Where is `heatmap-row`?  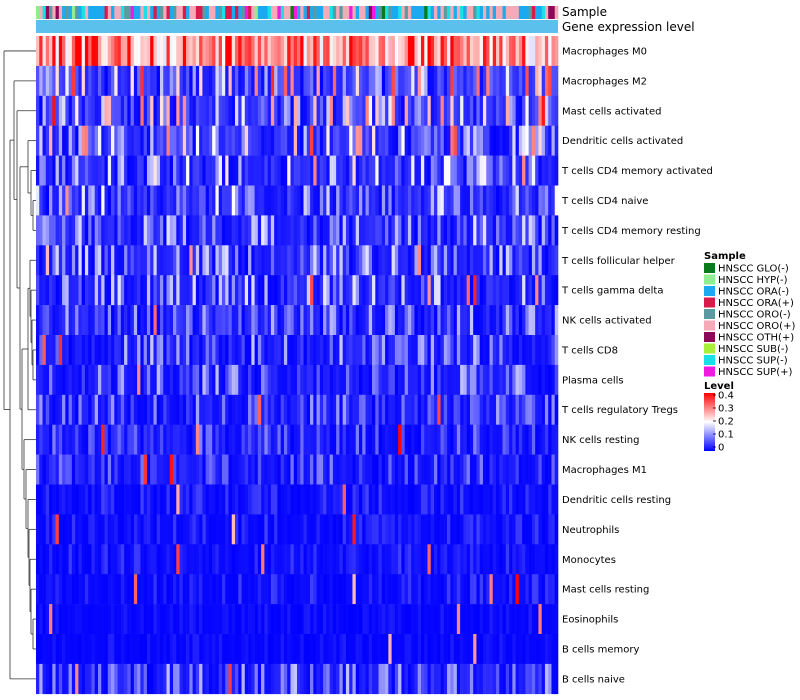
heatmap-row is located at coordinates (297, 380).